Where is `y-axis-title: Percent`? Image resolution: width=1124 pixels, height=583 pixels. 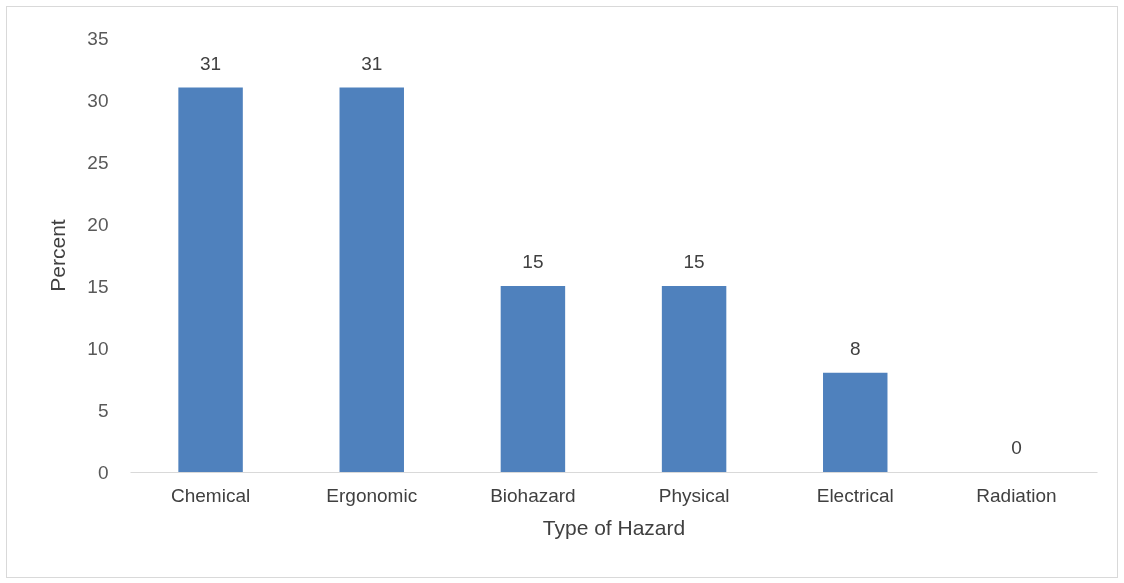 y-axis-title: Percent is located at coordinates (58, 255).